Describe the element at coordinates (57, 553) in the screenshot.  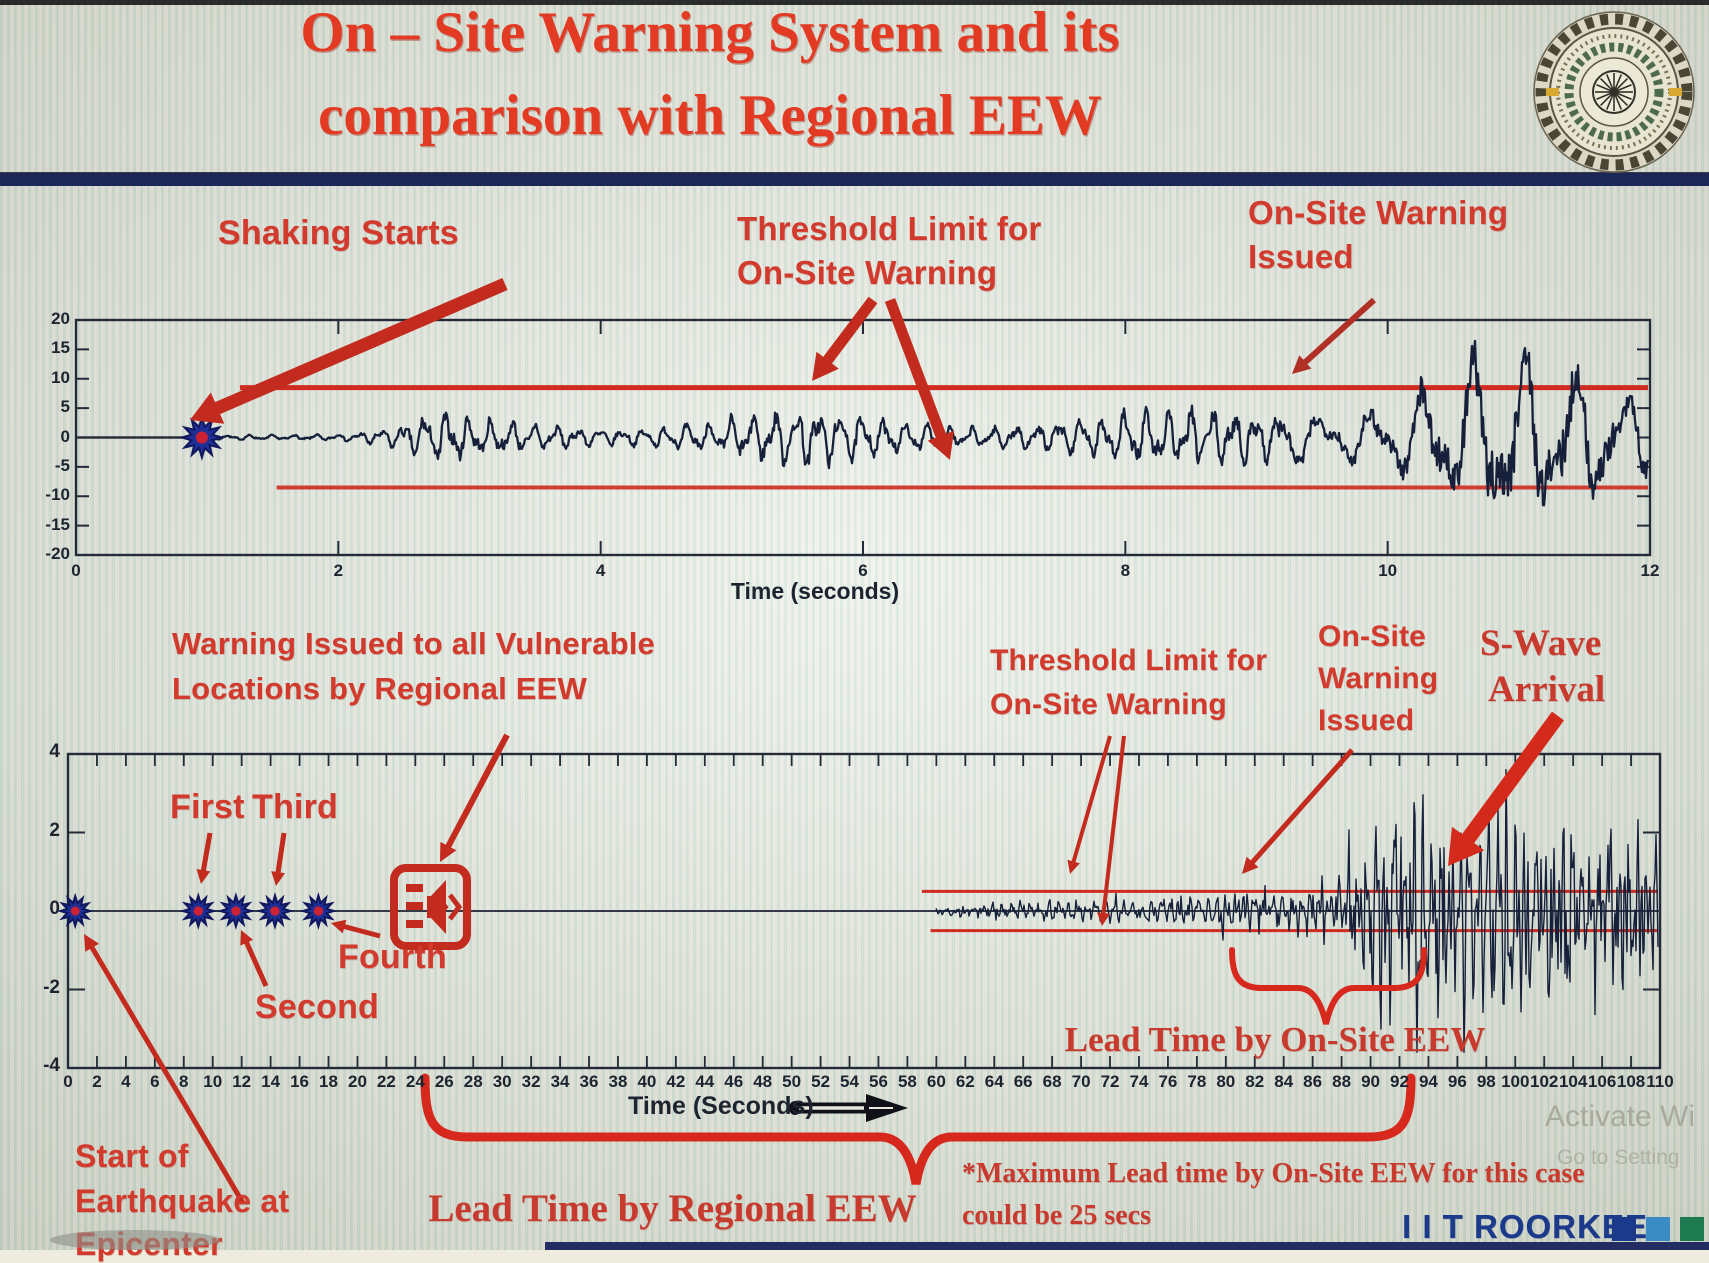
I see `y-tick-label: -20` at that location.